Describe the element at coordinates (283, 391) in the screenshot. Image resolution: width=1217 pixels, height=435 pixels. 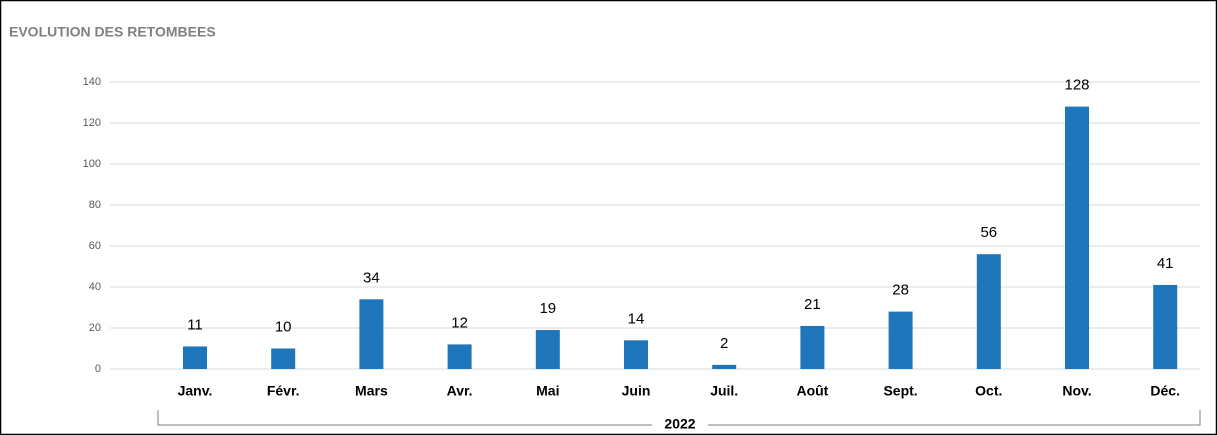
I see `x-tick-label: Févr.` at that location.